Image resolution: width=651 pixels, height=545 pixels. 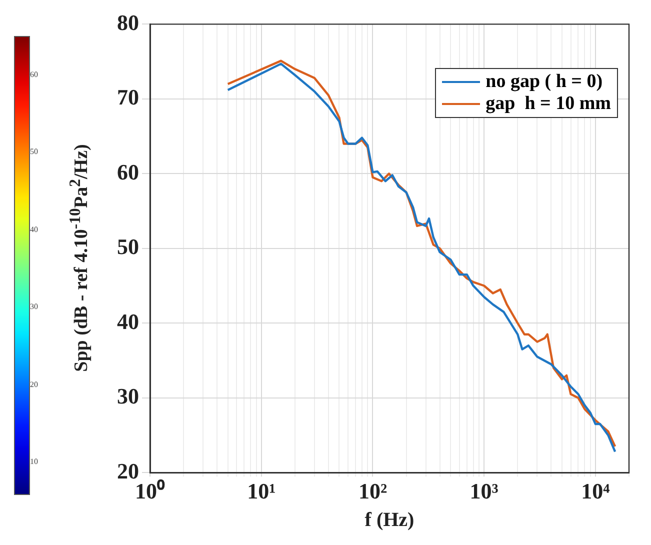 What do you see at coordinates (484, 491) in the screenshot?
I see `x-tick-label: 10³` at bounding box center [484, 491].